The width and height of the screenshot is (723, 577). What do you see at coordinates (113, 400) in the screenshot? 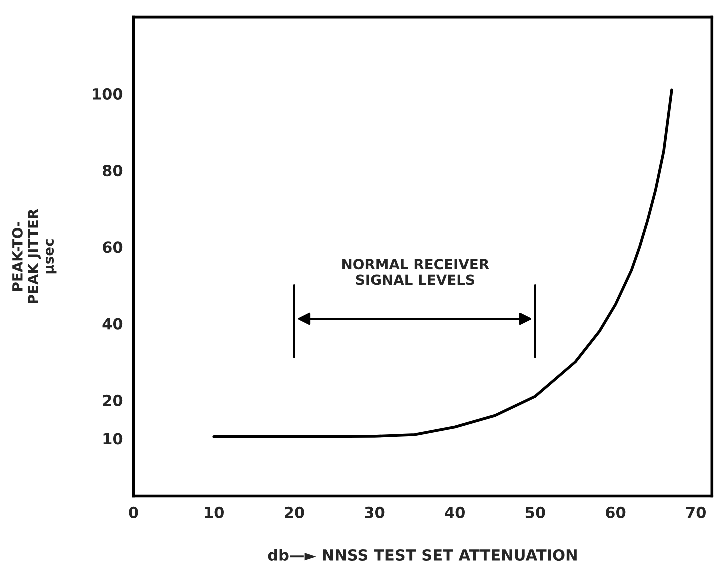
I see `y-tick-label: 20` at bounding box center [113, 400].